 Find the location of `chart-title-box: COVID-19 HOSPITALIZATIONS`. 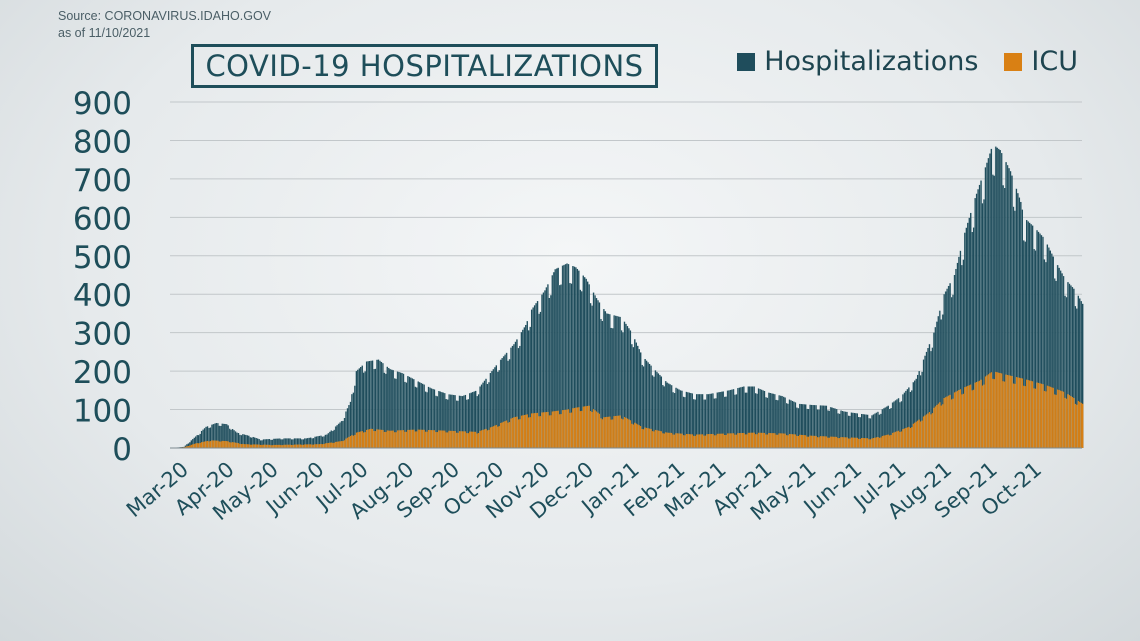

chart-title-box: COVID-19 HOSPITALIZATIONS is located at coordinates (424, 66).